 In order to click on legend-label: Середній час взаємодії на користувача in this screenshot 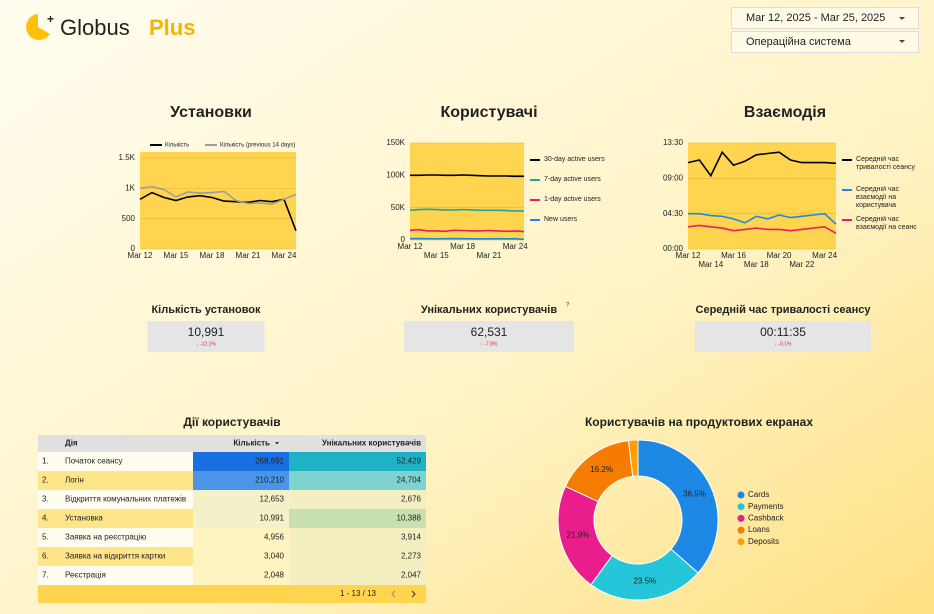, I will do `click(877, 197)`.